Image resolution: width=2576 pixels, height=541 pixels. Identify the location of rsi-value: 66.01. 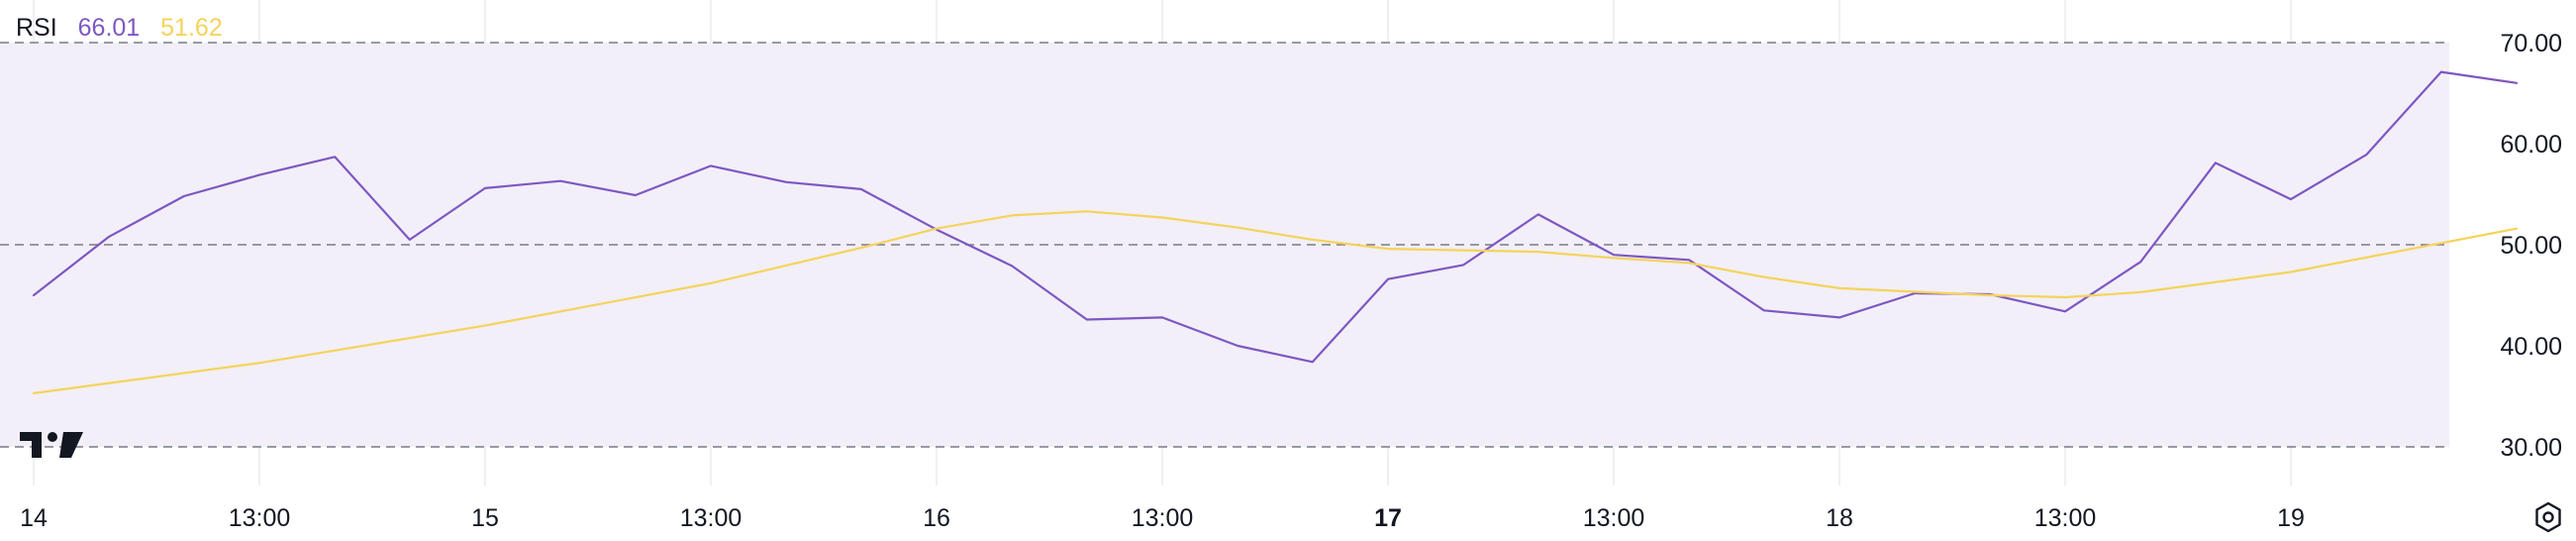
(109, 28).